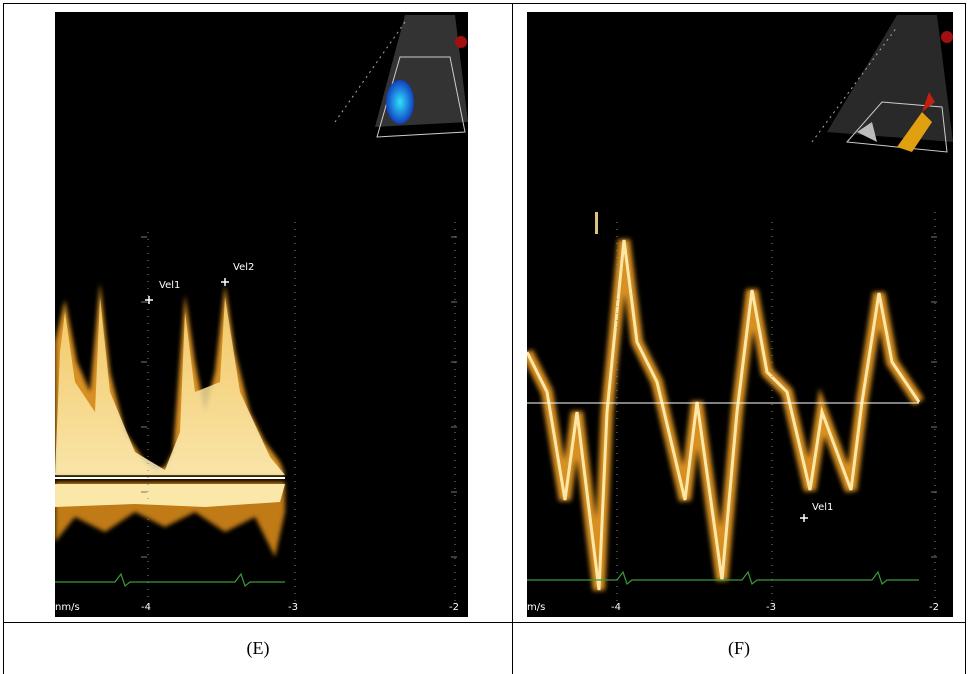 The image size is (969, 674). I want to click on unit-label: nm/s, so click(67, 607).